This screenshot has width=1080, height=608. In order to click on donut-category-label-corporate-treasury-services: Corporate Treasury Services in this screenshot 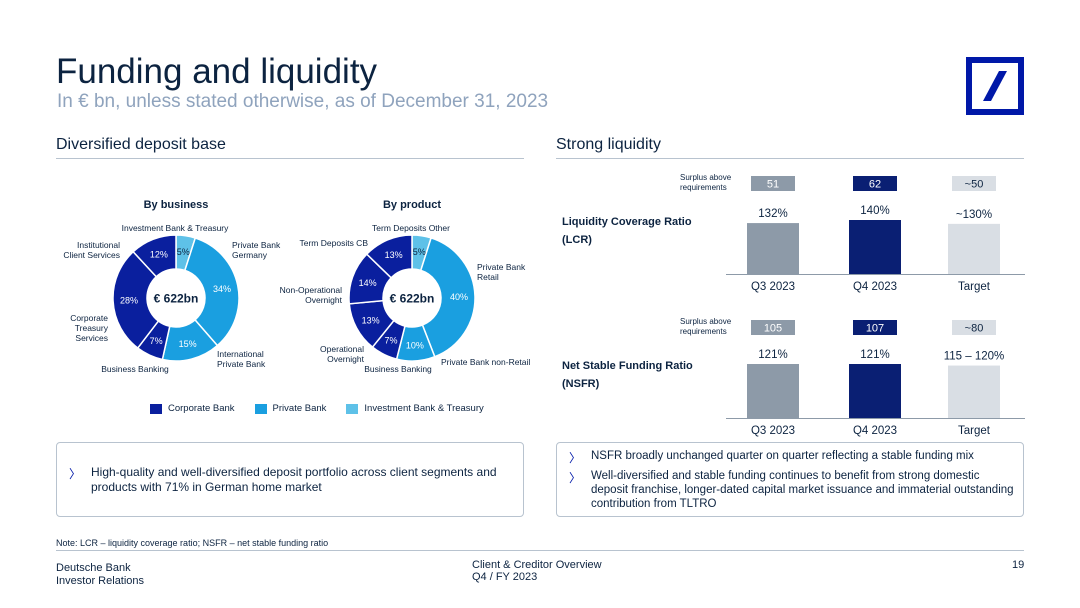, I will do `click(89, 328)`.